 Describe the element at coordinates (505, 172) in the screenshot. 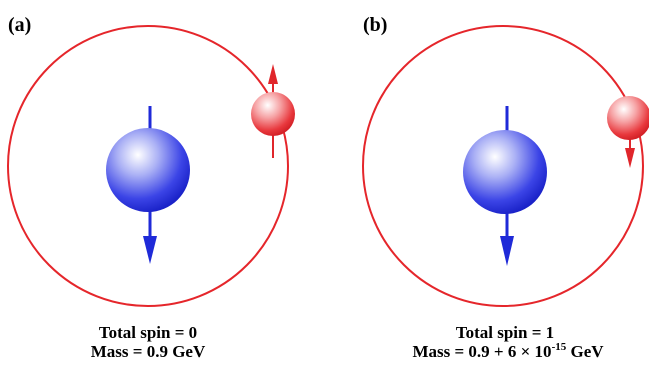

I see `proton-sphere-b` at that location.